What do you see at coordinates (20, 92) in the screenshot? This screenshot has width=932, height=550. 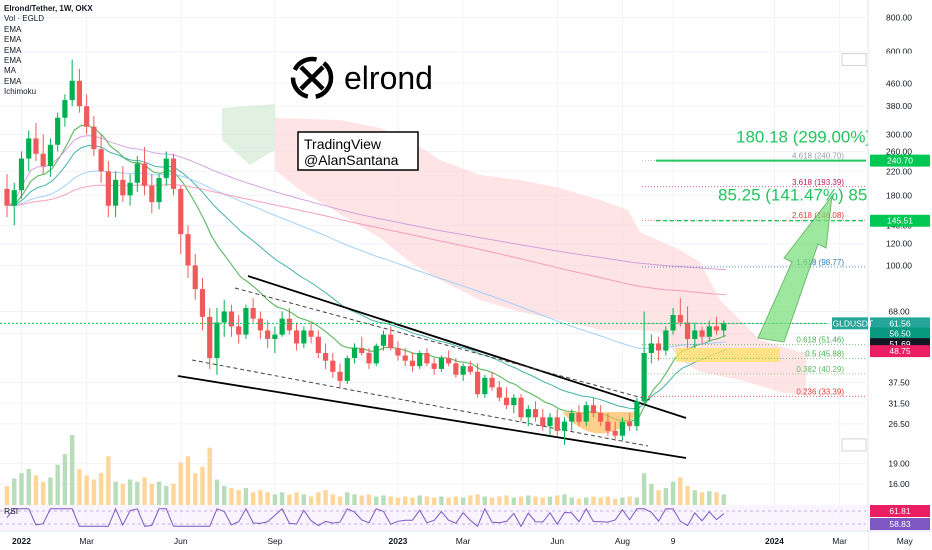 I see `indicator-label: Ichimoku` at bounding box center [20, 92].